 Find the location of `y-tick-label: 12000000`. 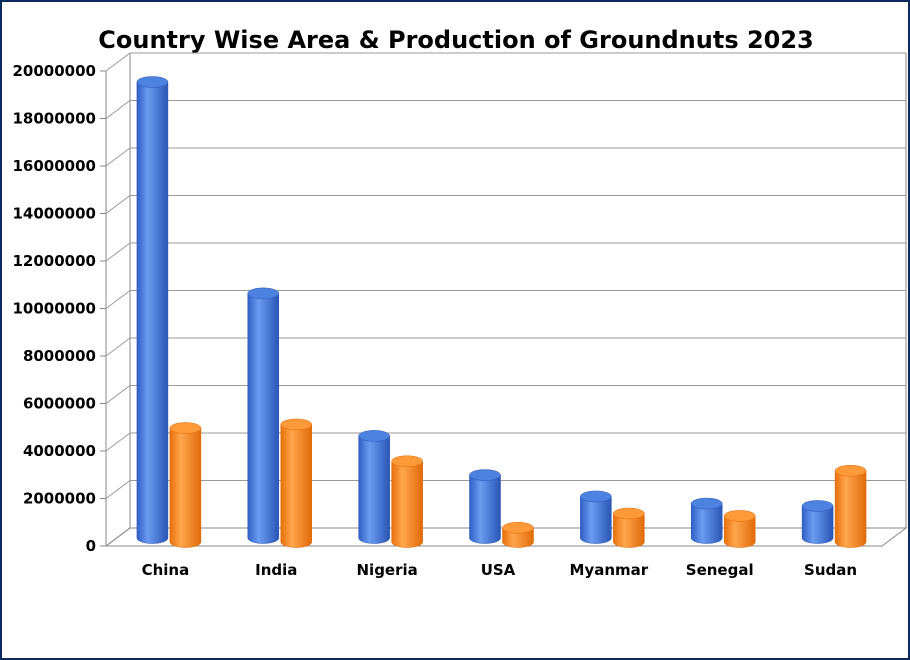

y-tick-label: 12000000 is located at coordinates (55, 261).